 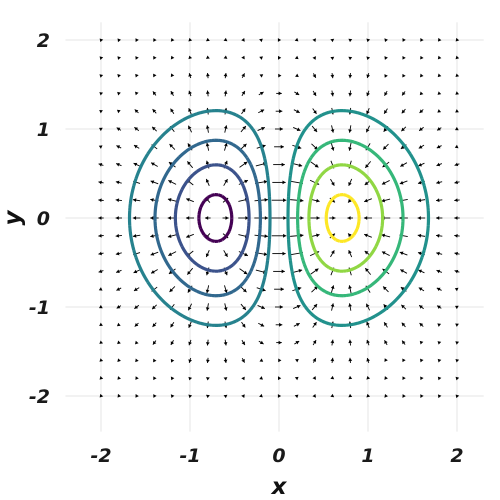 What do you see at coordinates (43, 41) in the screenshot?
I see `y-tick-label: 2` at bounding box center [43, 41].